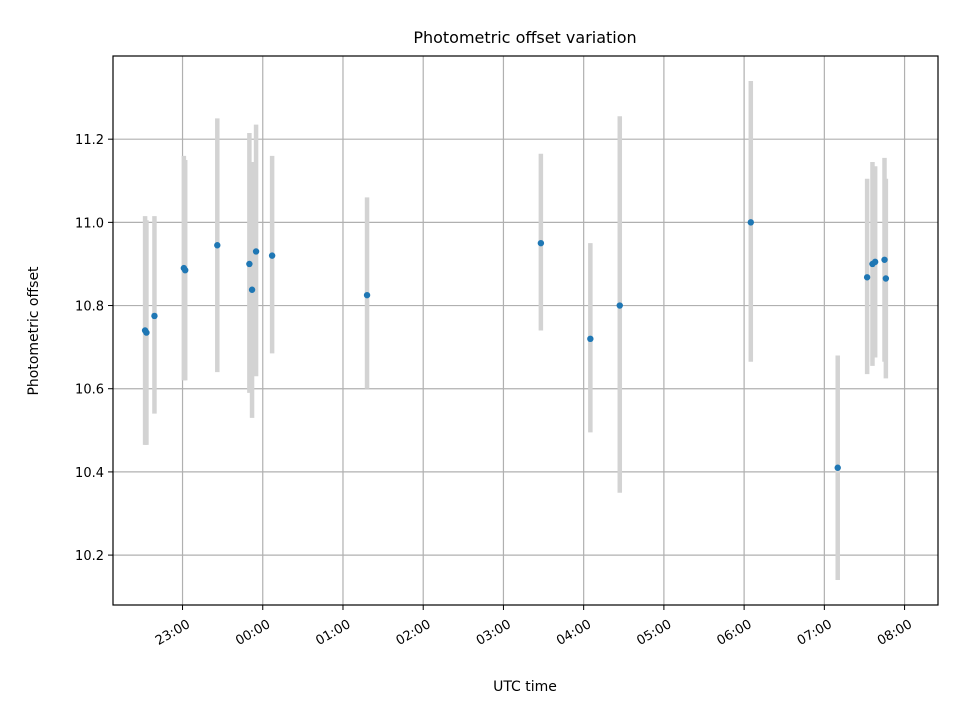 The image size is (960, 720). I want to click on x-tick-label: 05:00, so click(654, 633).